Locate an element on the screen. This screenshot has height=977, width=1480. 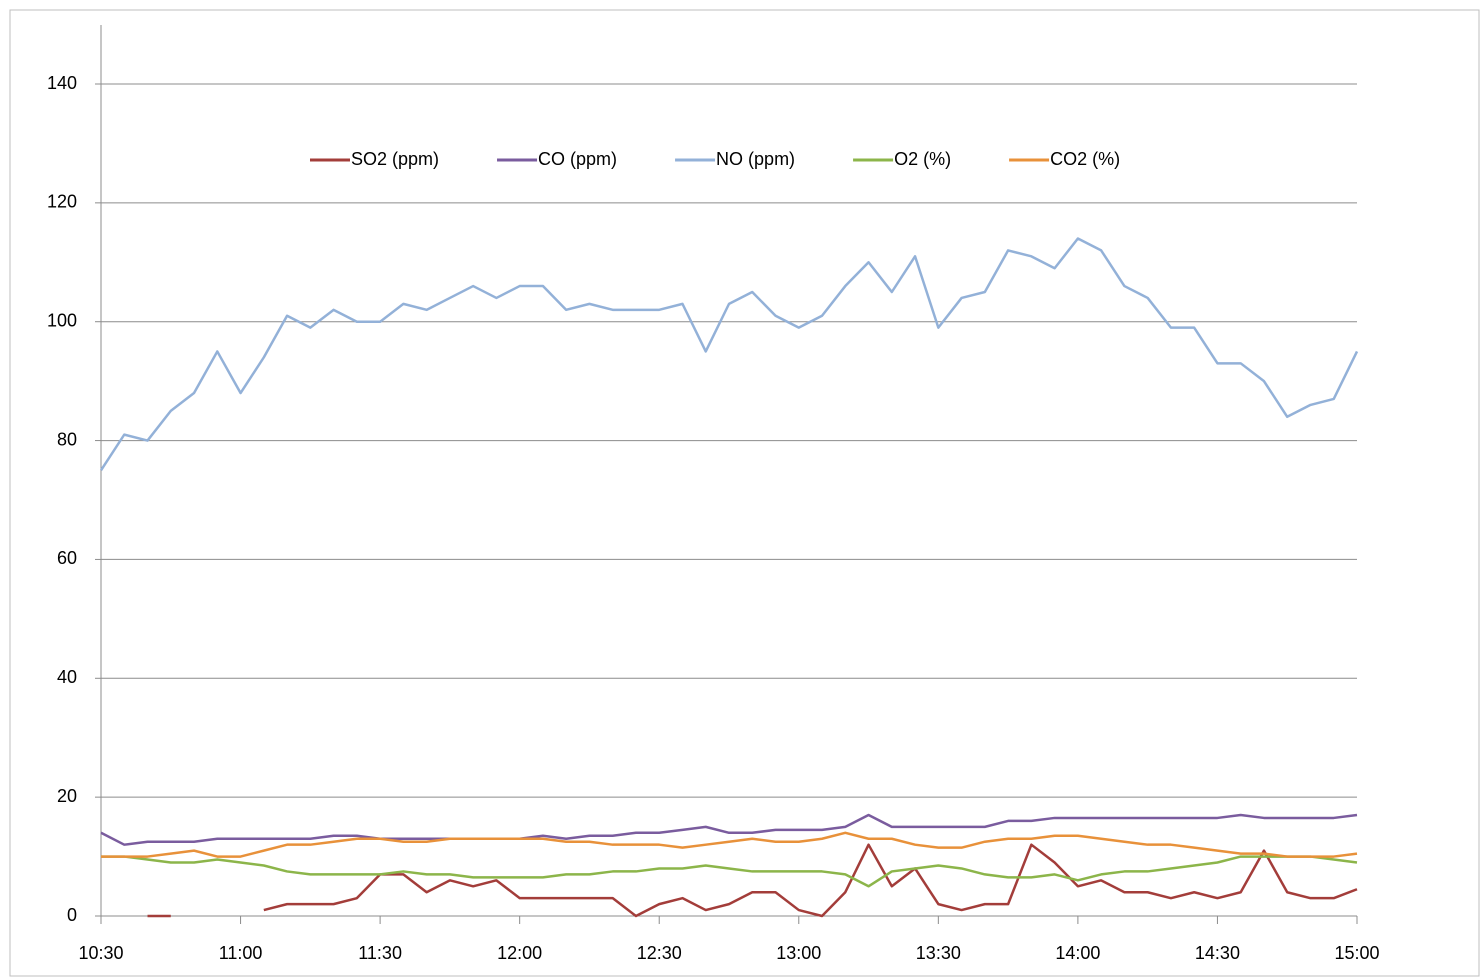
legend-label: CO (ppm) is located at coordinates (577, 159).